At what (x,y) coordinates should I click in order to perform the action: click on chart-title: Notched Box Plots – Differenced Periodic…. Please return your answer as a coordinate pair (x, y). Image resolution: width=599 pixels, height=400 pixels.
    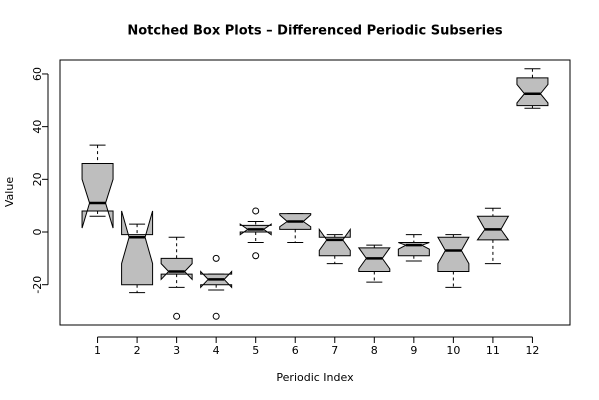
    Looking at the image, I should click on (315, 31).